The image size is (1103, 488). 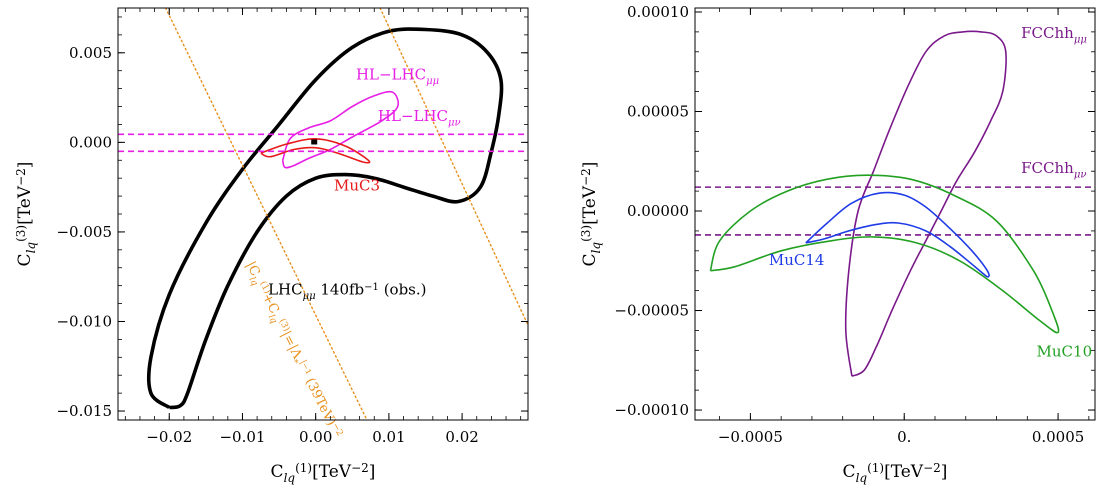 I want to click on label-end: (obs.), so click(x=403, y=290).